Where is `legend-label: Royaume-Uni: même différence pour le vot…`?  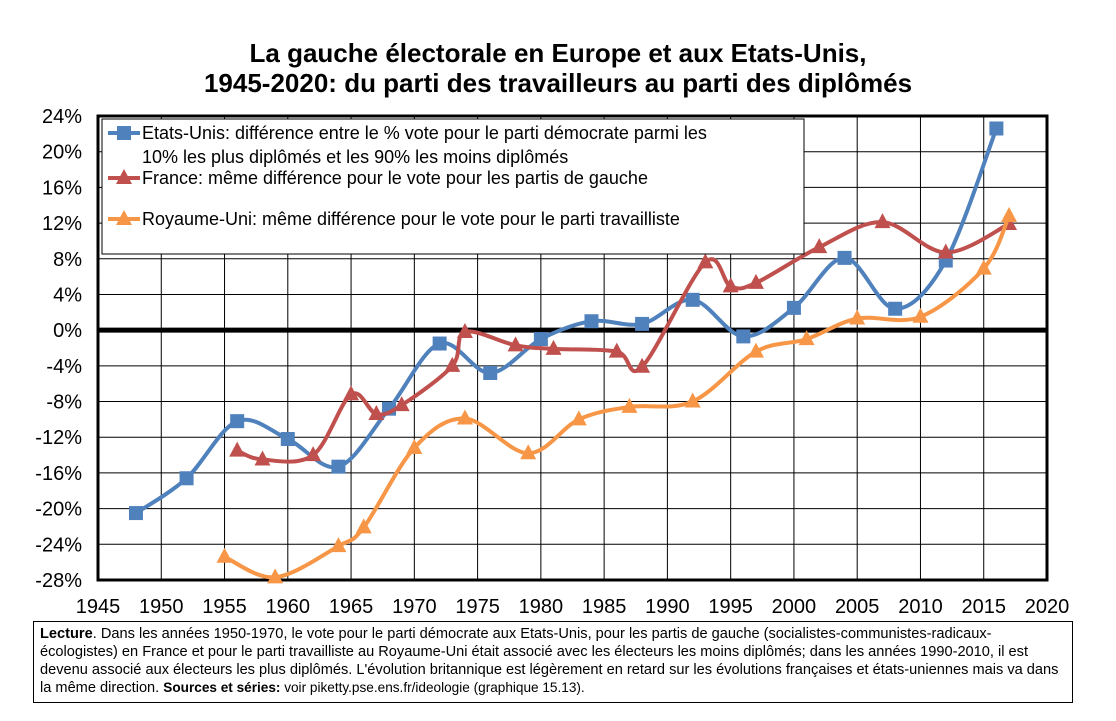 legend-label: Royaume-Uni: même différence pour le vot… is located at coordinates (411, 219).